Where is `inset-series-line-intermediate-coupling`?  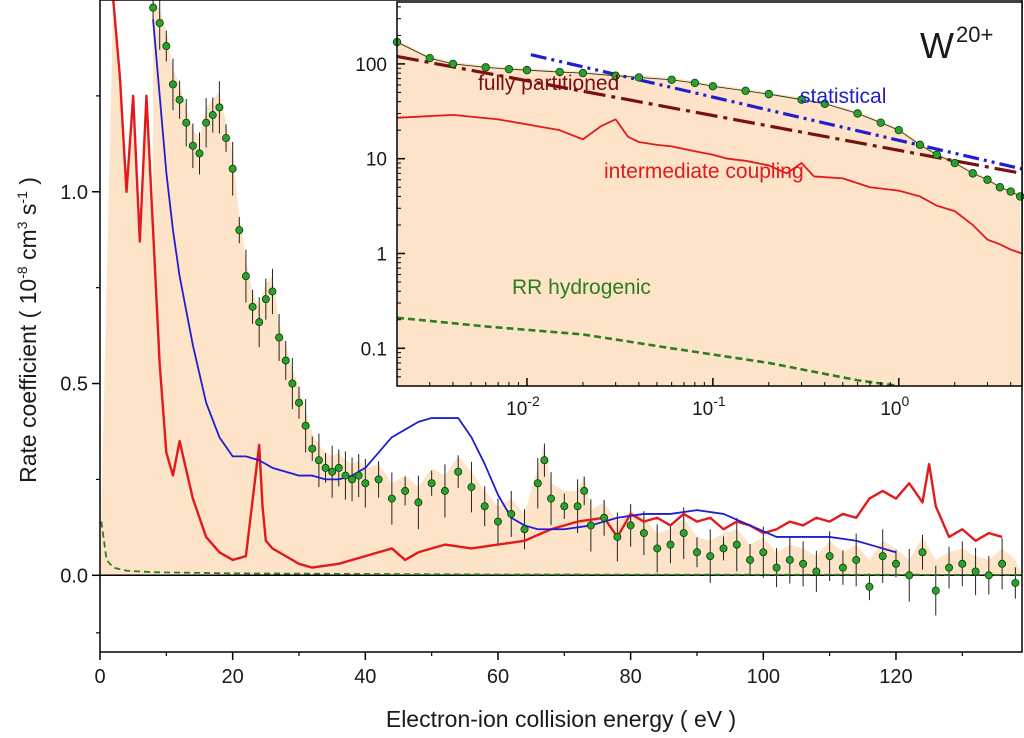 inset-series-line-intermediate-coupling is located at coordinates (709, 184).